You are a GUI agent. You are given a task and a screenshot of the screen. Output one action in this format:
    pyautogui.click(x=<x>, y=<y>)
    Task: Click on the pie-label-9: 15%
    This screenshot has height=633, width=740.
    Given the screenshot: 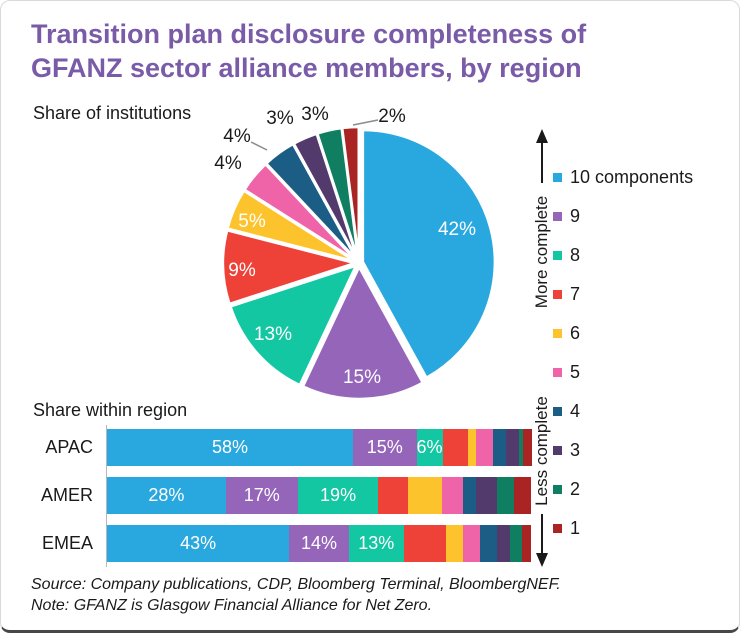 What is the action you would take?
    pyautogui.click(x=362, y=377)
    